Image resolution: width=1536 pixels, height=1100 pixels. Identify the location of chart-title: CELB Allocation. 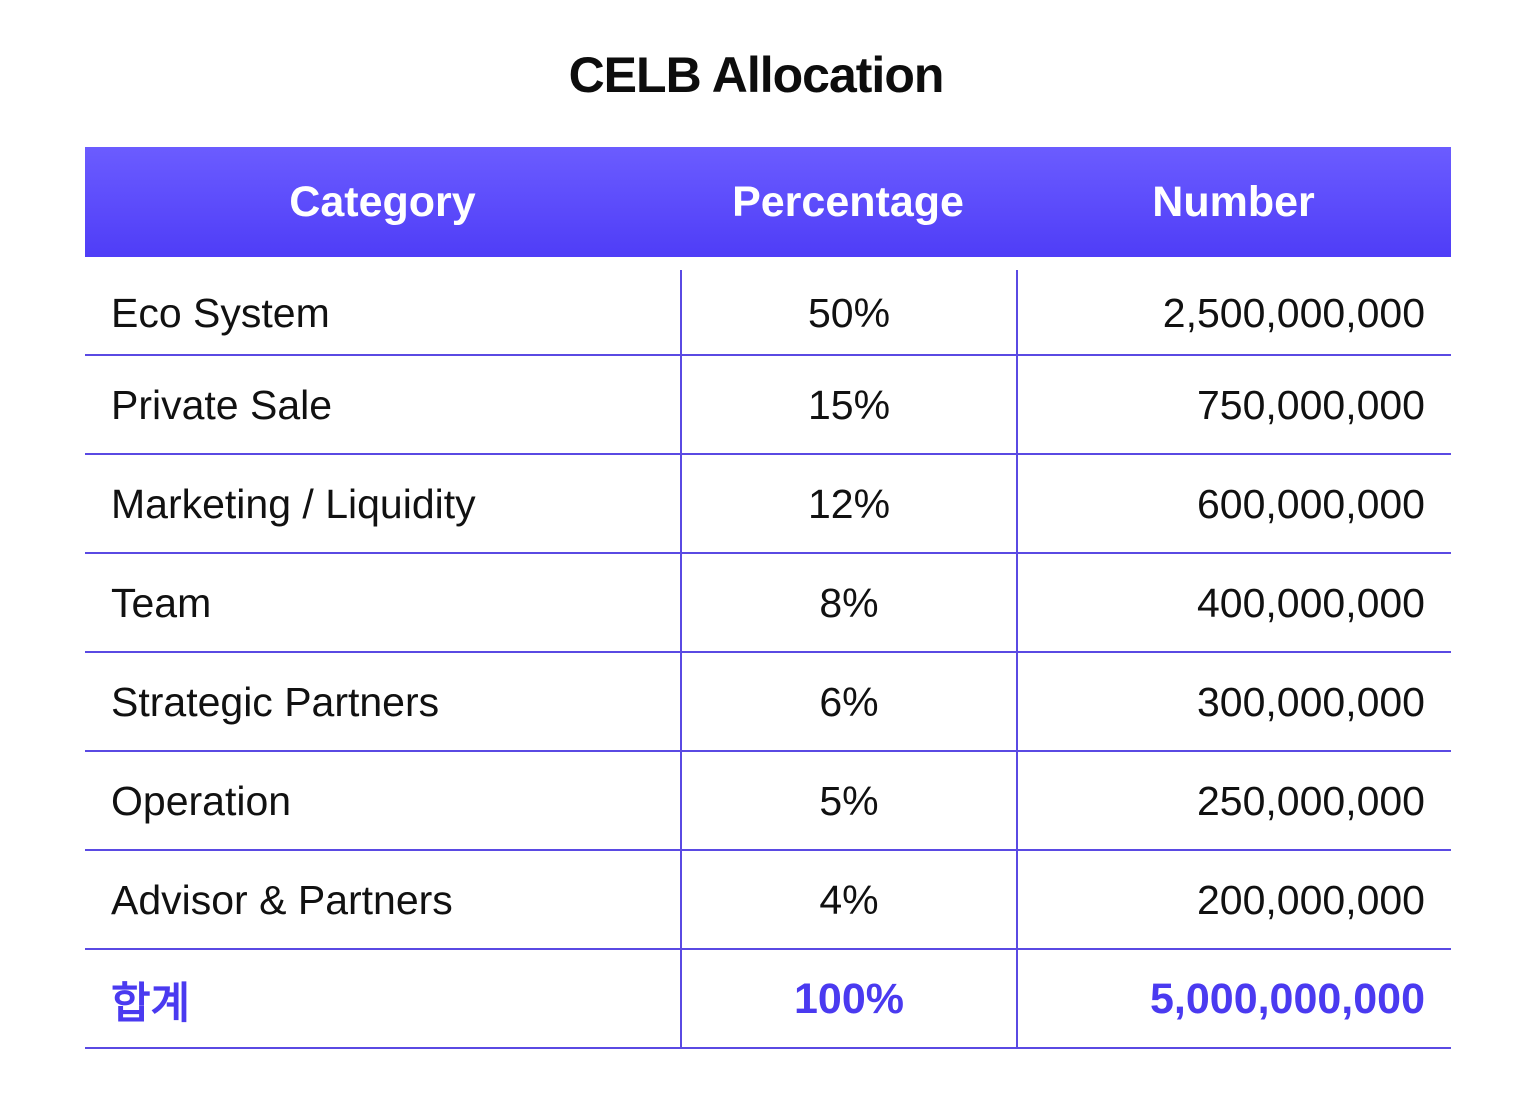
(756, 75).